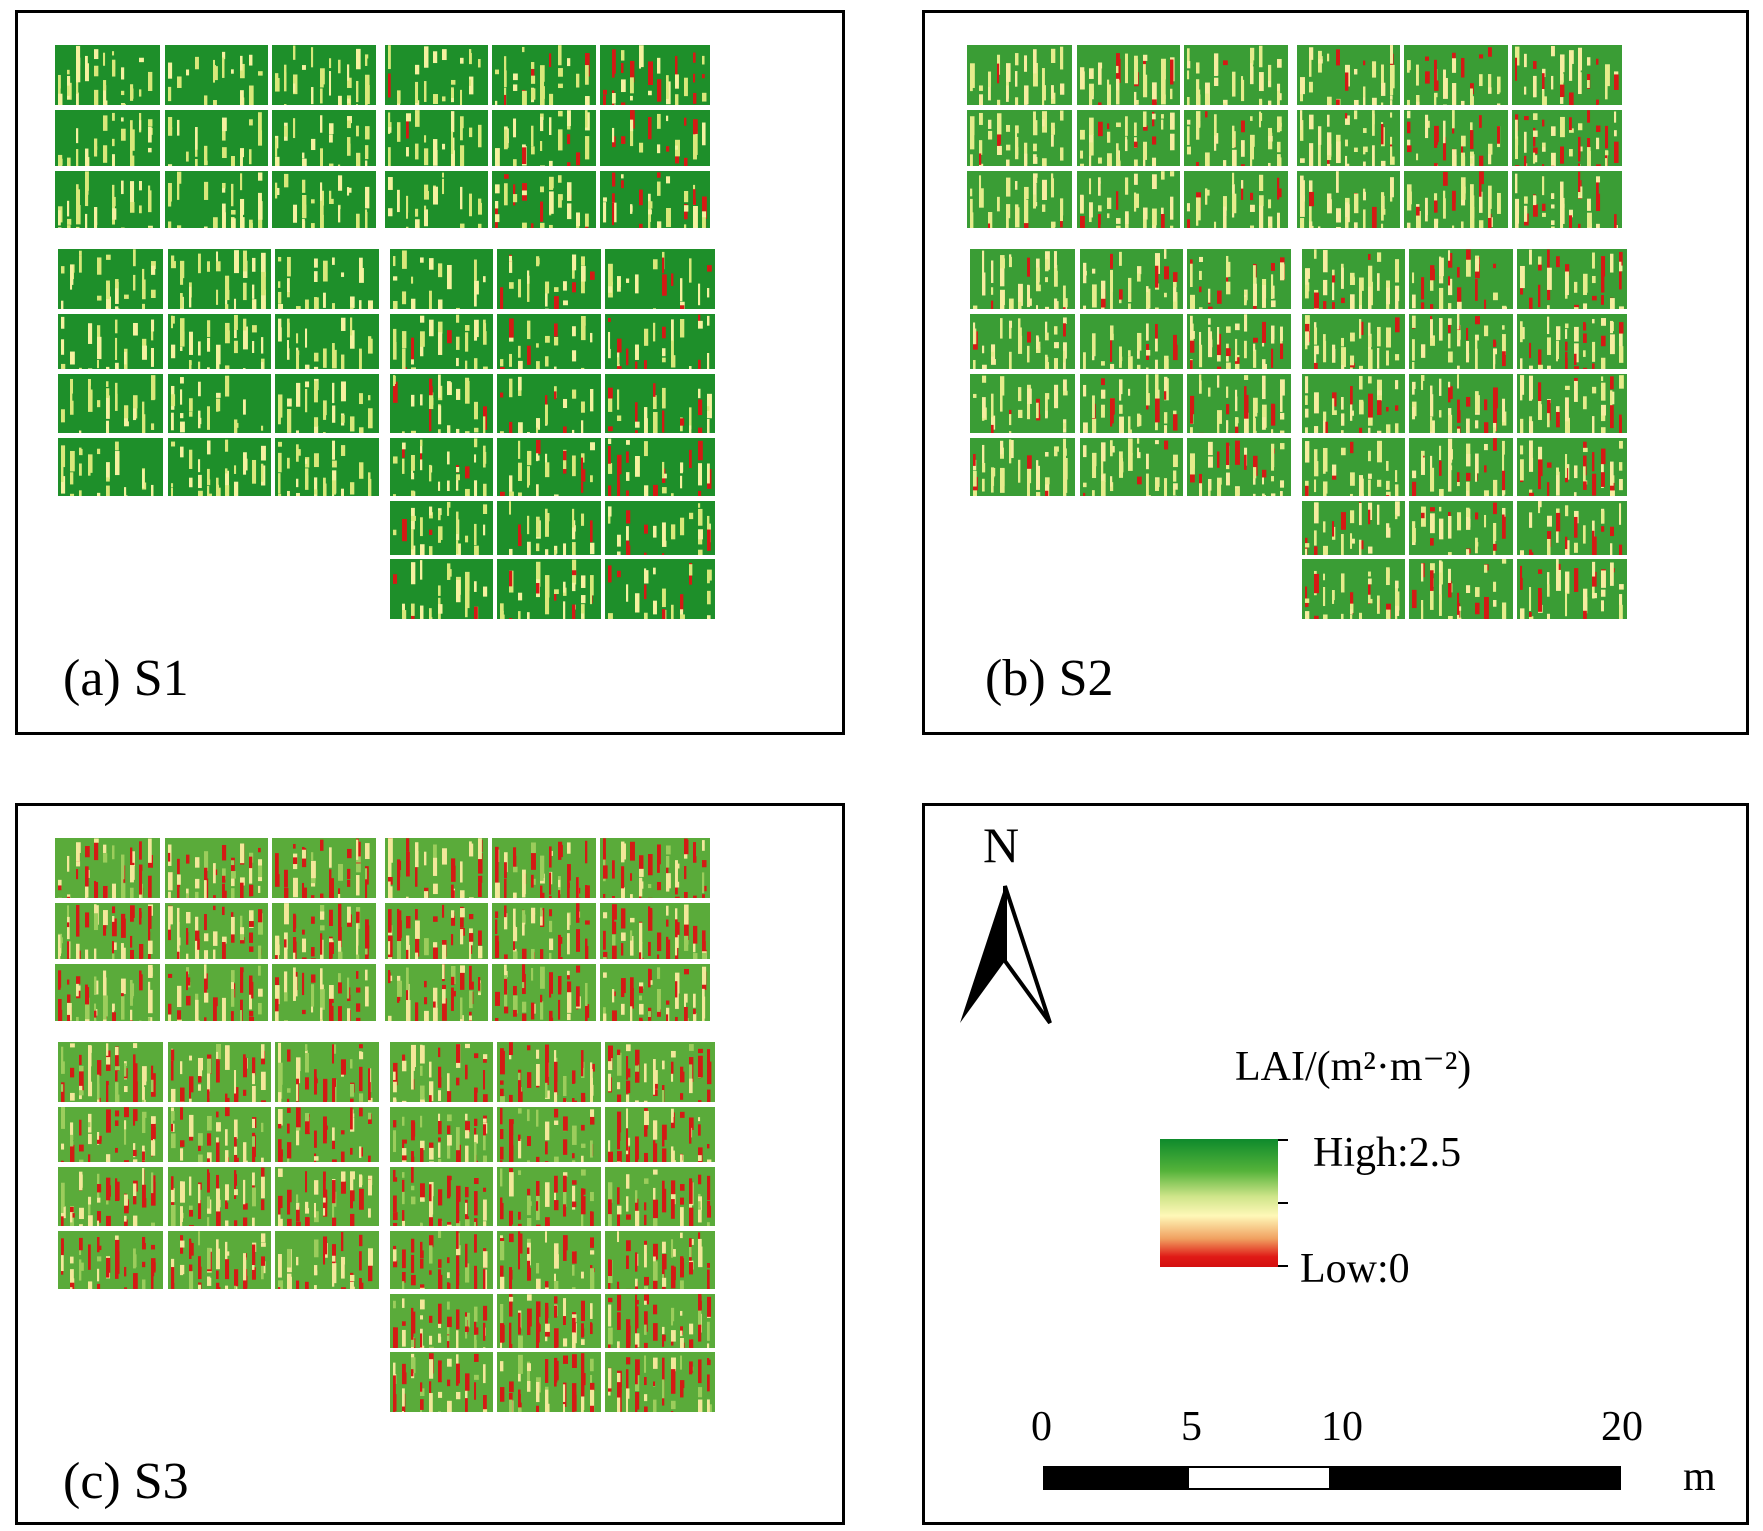 This screenshot has height=1531, width=1763. Describe the element at coordinates (385, 1125) in the screenshot. I see `lai-map-s3` at that location.